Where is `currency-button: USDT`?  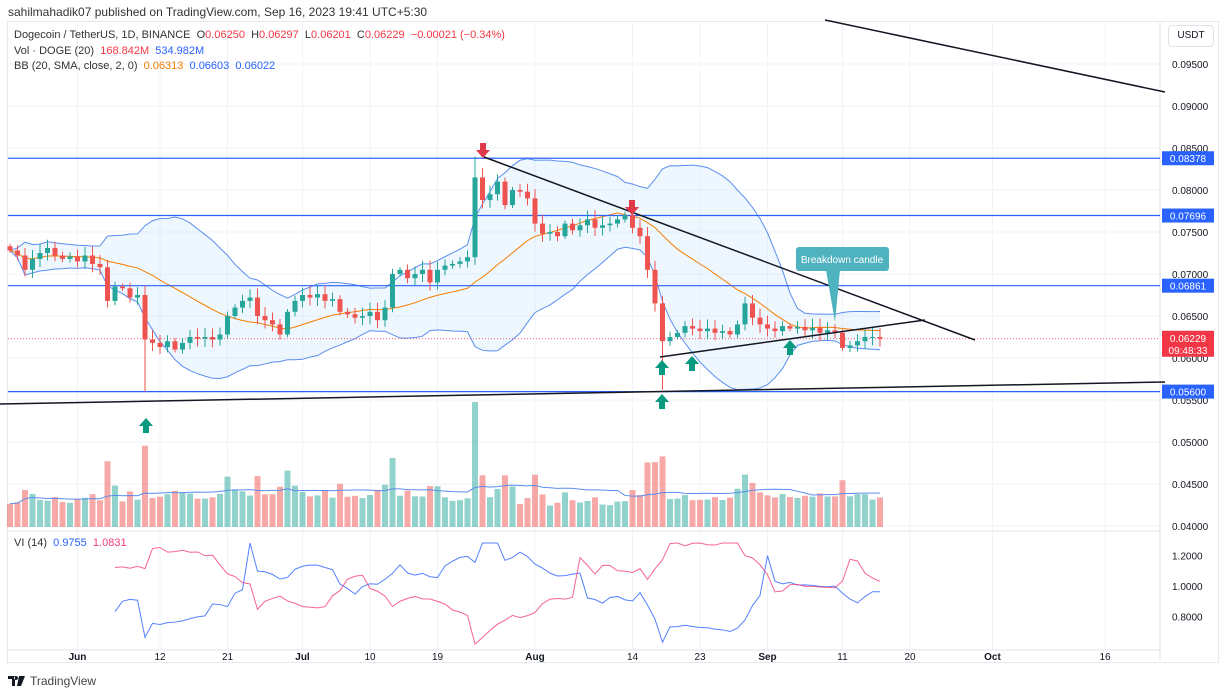
currency-button: USDT is located at coordinates (1191, 36).